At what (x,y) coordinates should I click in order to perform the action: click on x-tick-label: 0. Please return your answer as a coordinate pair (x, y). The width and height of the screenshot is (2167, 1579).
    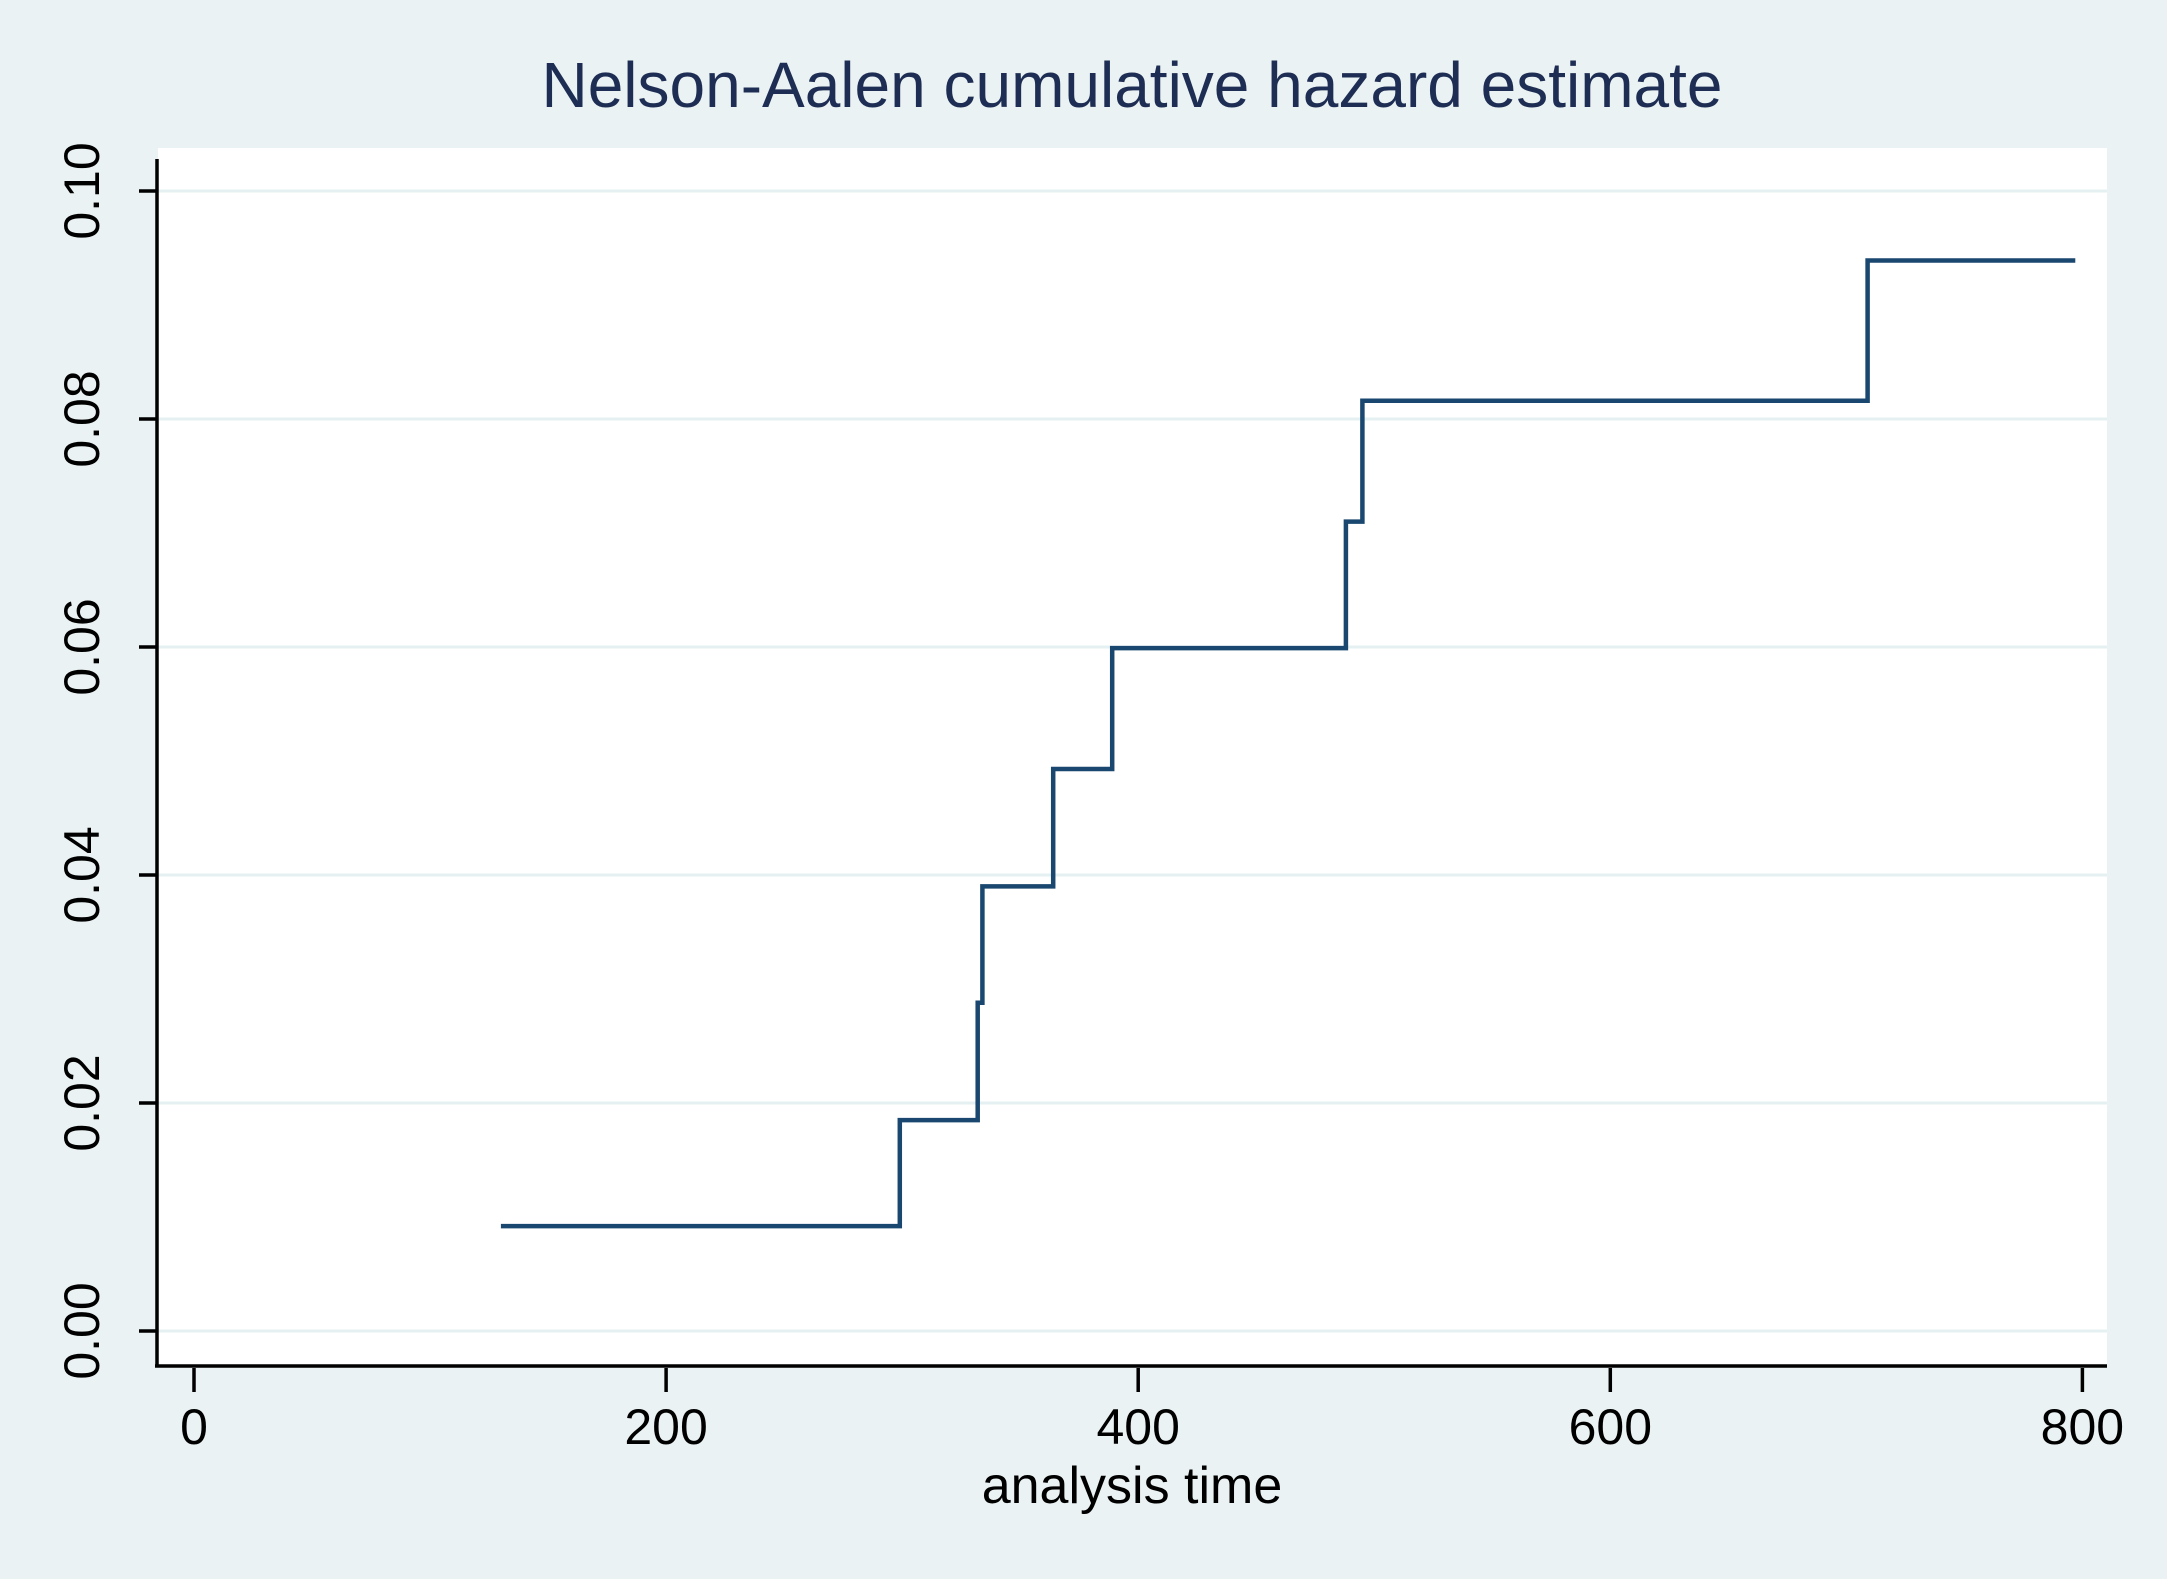
    Looking at the image, I should click on (194, 1427).